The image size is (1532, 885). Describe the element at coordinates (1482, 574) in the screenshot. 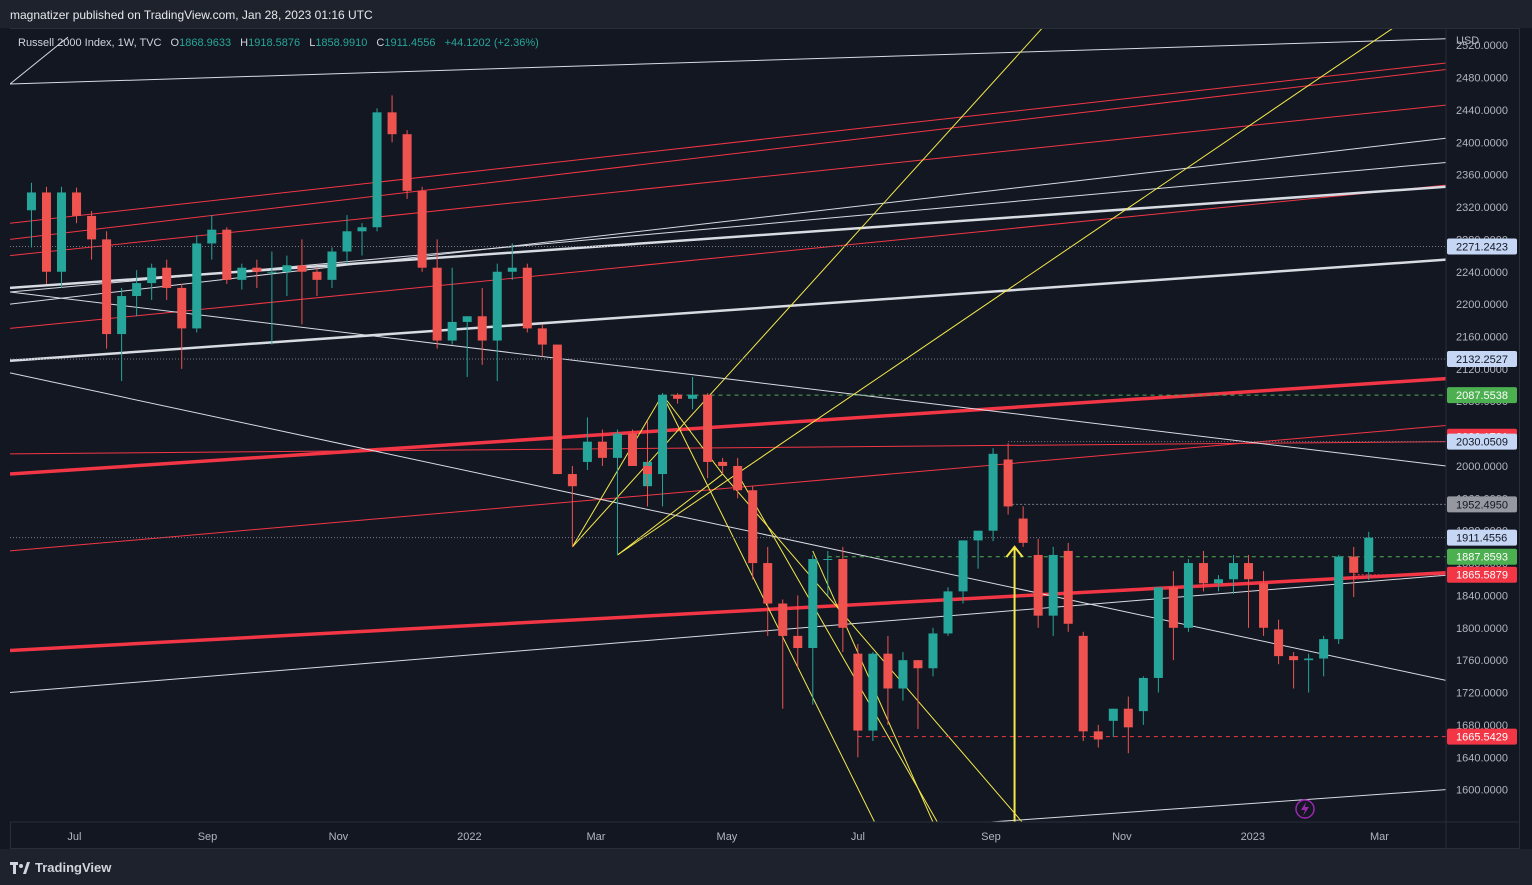

I see `price-badge: 1865.5879` at that location.